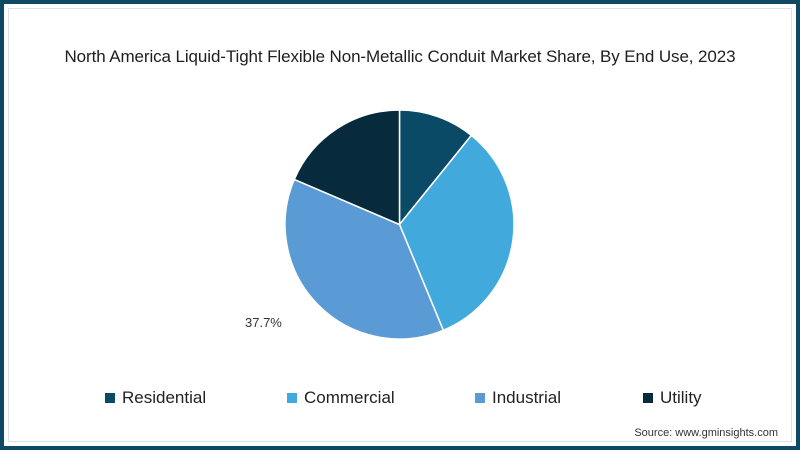 The height and width of the screenshot is (450, 800). I want to click on data-label-industrial: 37.7%, so click(263, 322).